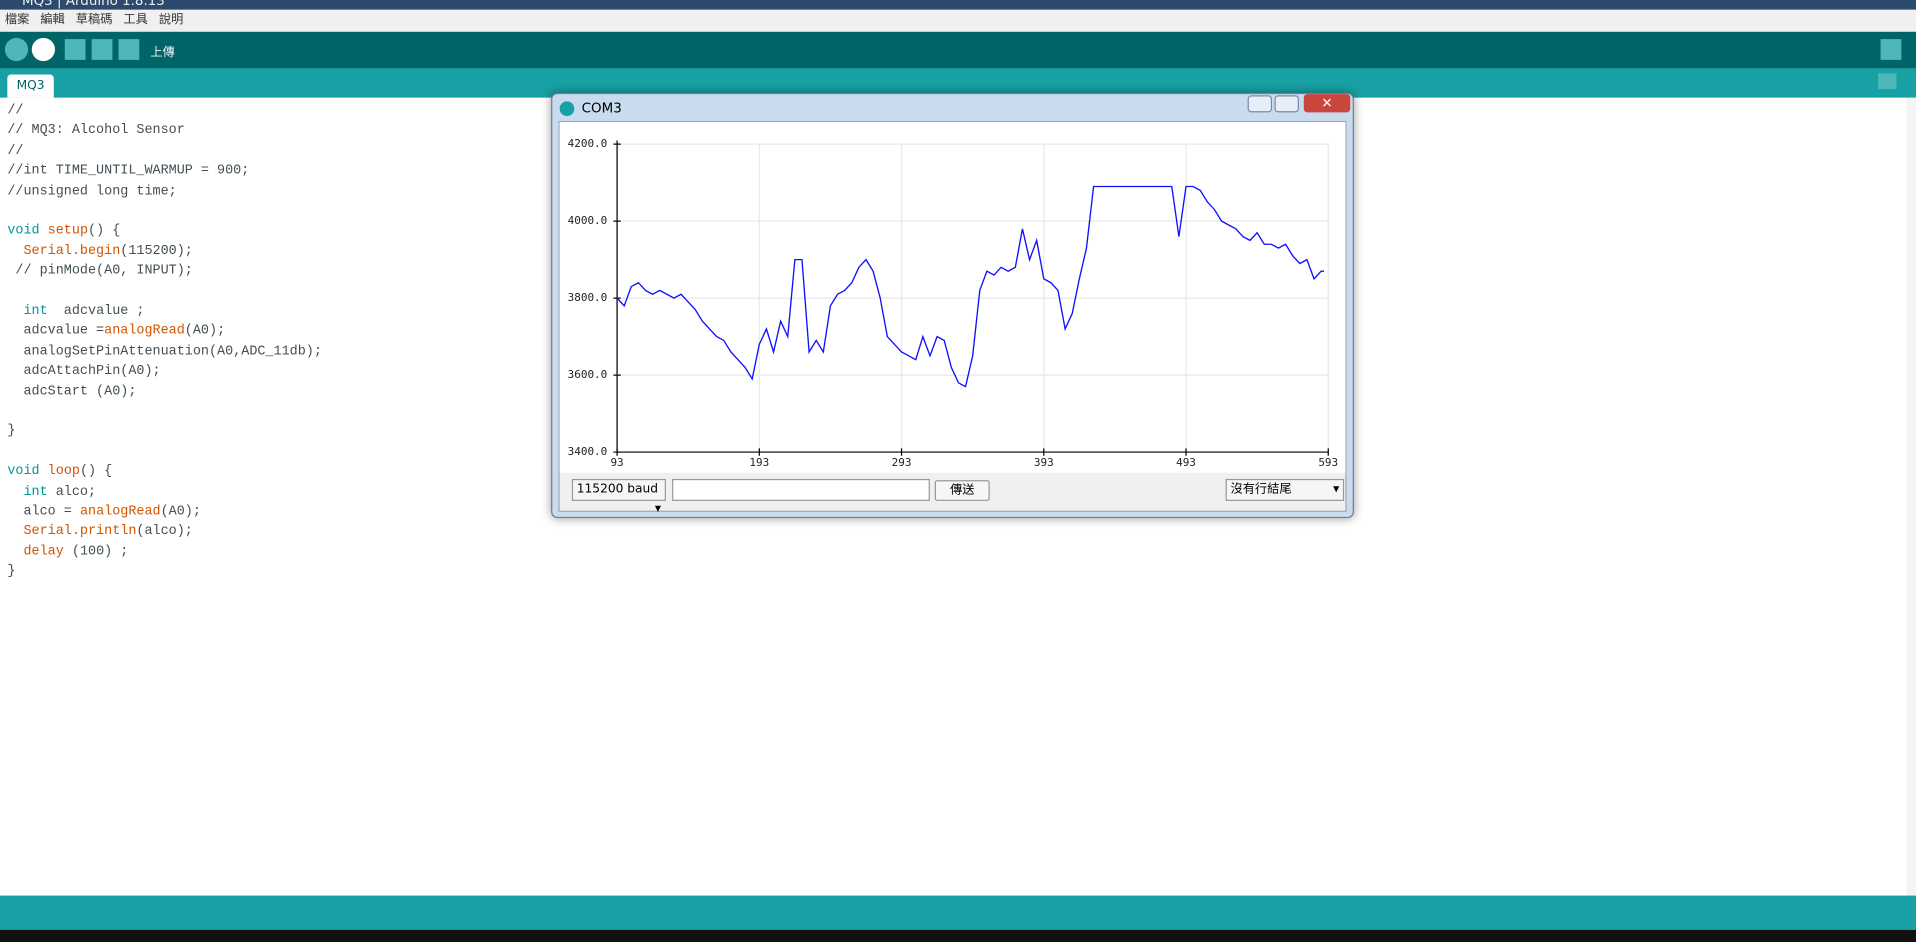 This screenshot has height=942, width=1916. What do you see at coordinates (616, 462) in the screenshot?
I see `x-tick-label: 93` at bounding box center [616, 462].